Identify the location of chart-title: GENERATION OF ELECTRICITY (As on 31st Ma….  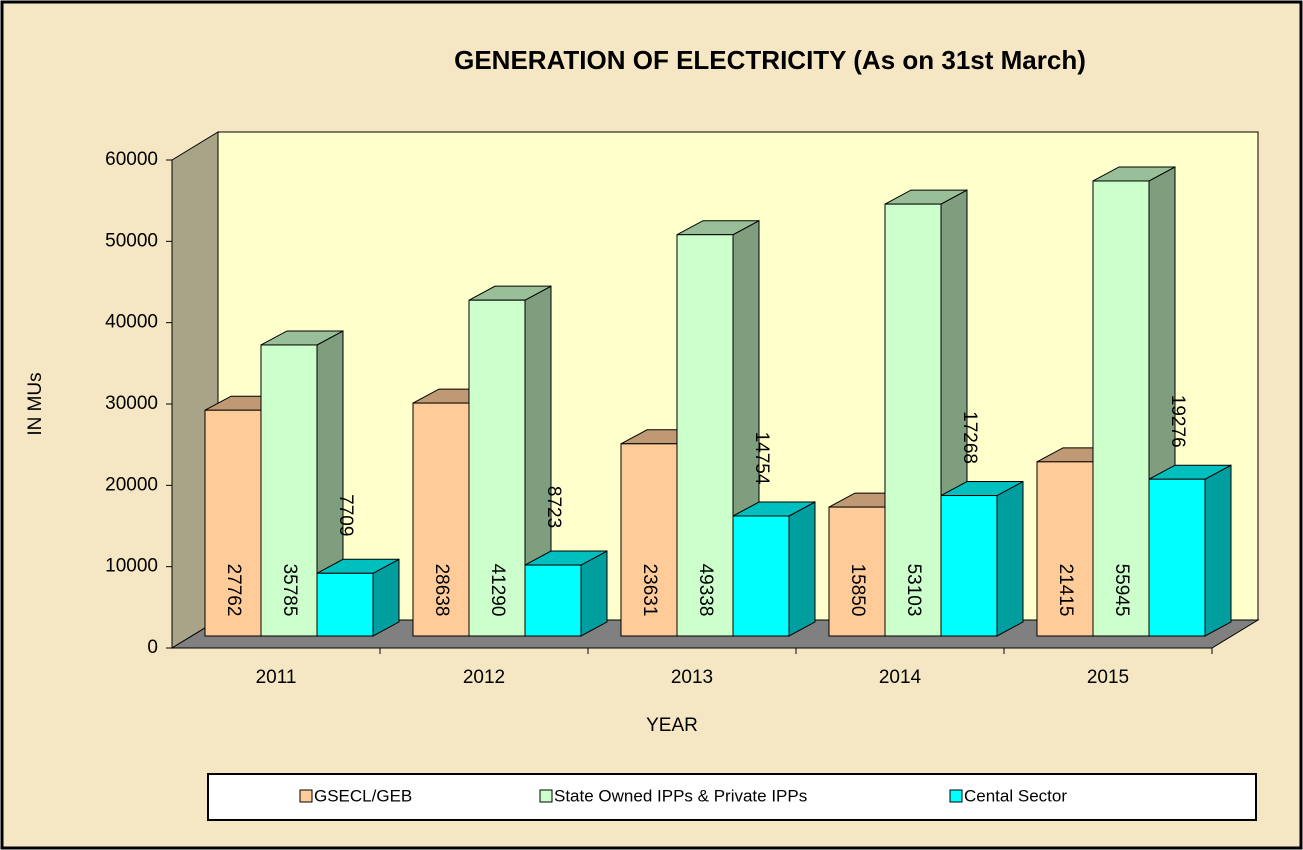
(770, 60).